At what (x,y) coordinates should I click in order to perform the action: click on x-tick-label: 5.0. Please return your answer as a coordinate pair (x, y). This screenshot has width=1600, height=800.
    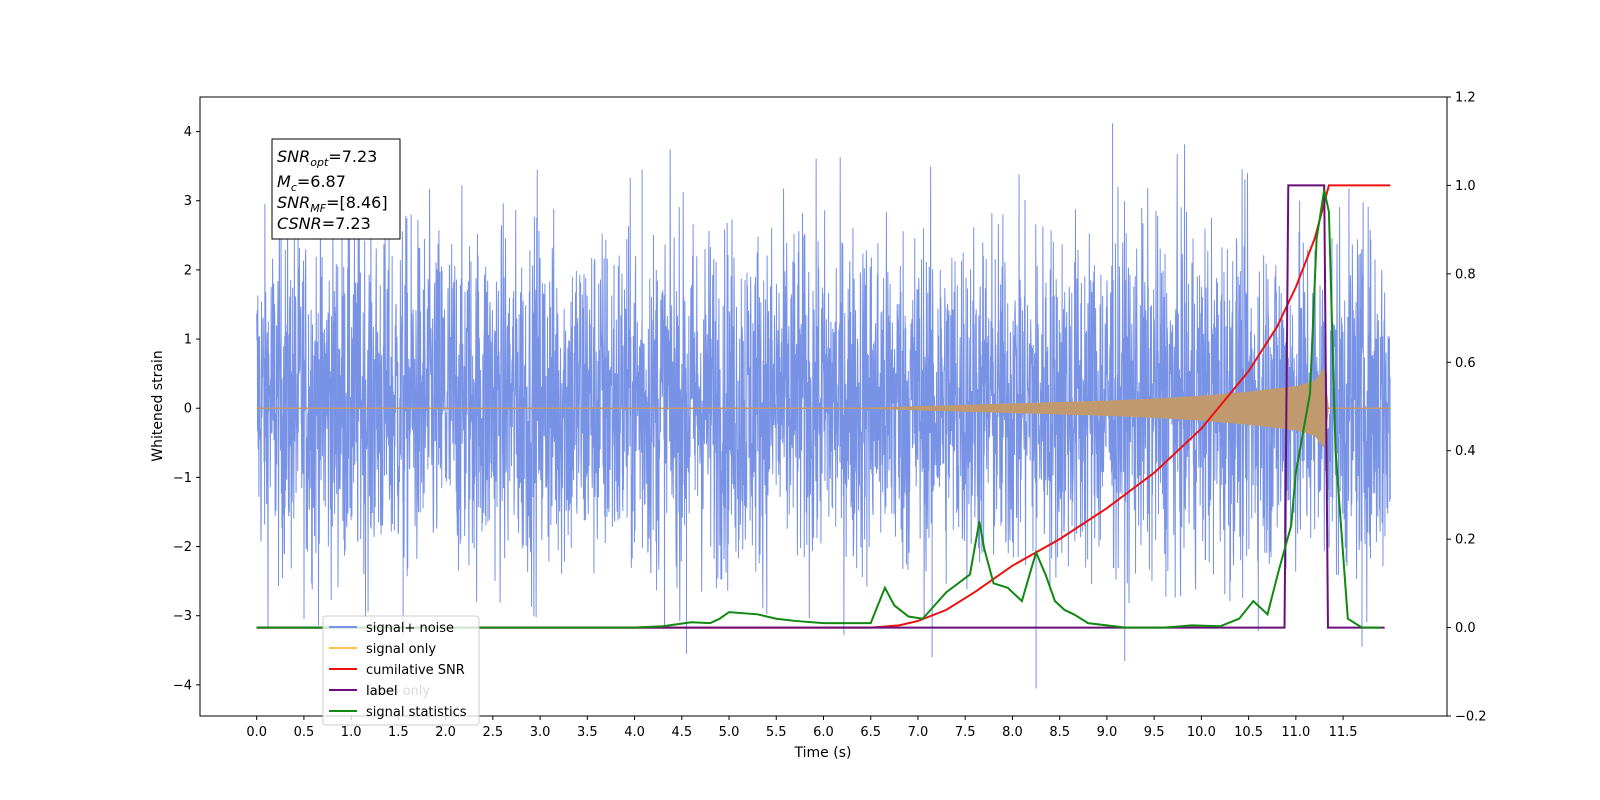
    Looking at the image, I should click on (729, 732).